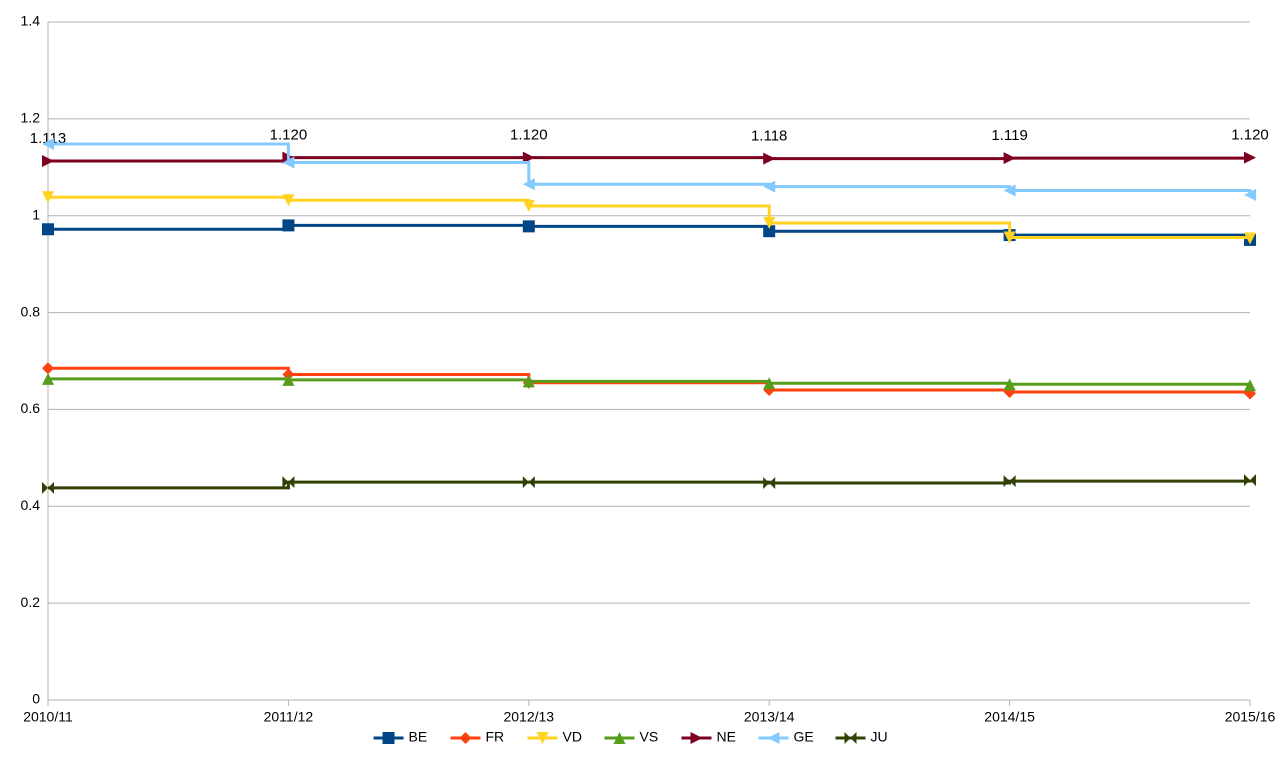  What do you see at coordinates (649, 737) in the screenshot?
I see `legend-label: VS` at bounding box center [649, 737].